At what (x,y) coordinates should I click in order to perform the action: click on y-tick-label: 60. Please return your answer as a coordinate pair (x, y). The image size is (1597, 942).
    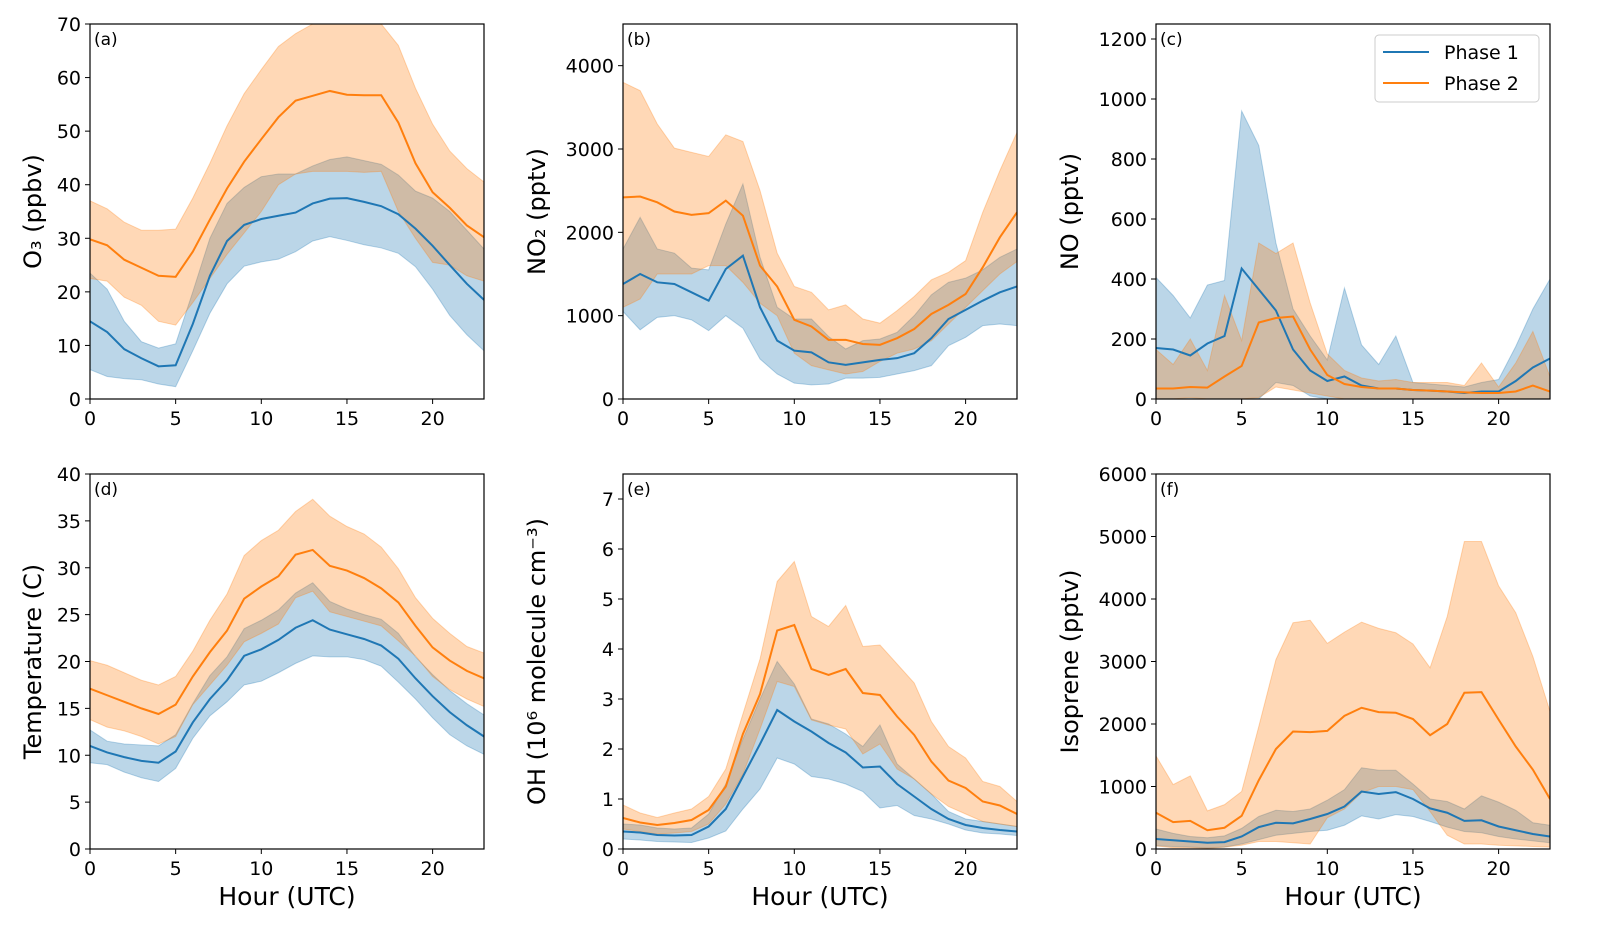
    Looking at the image, I should click on (69, 79).